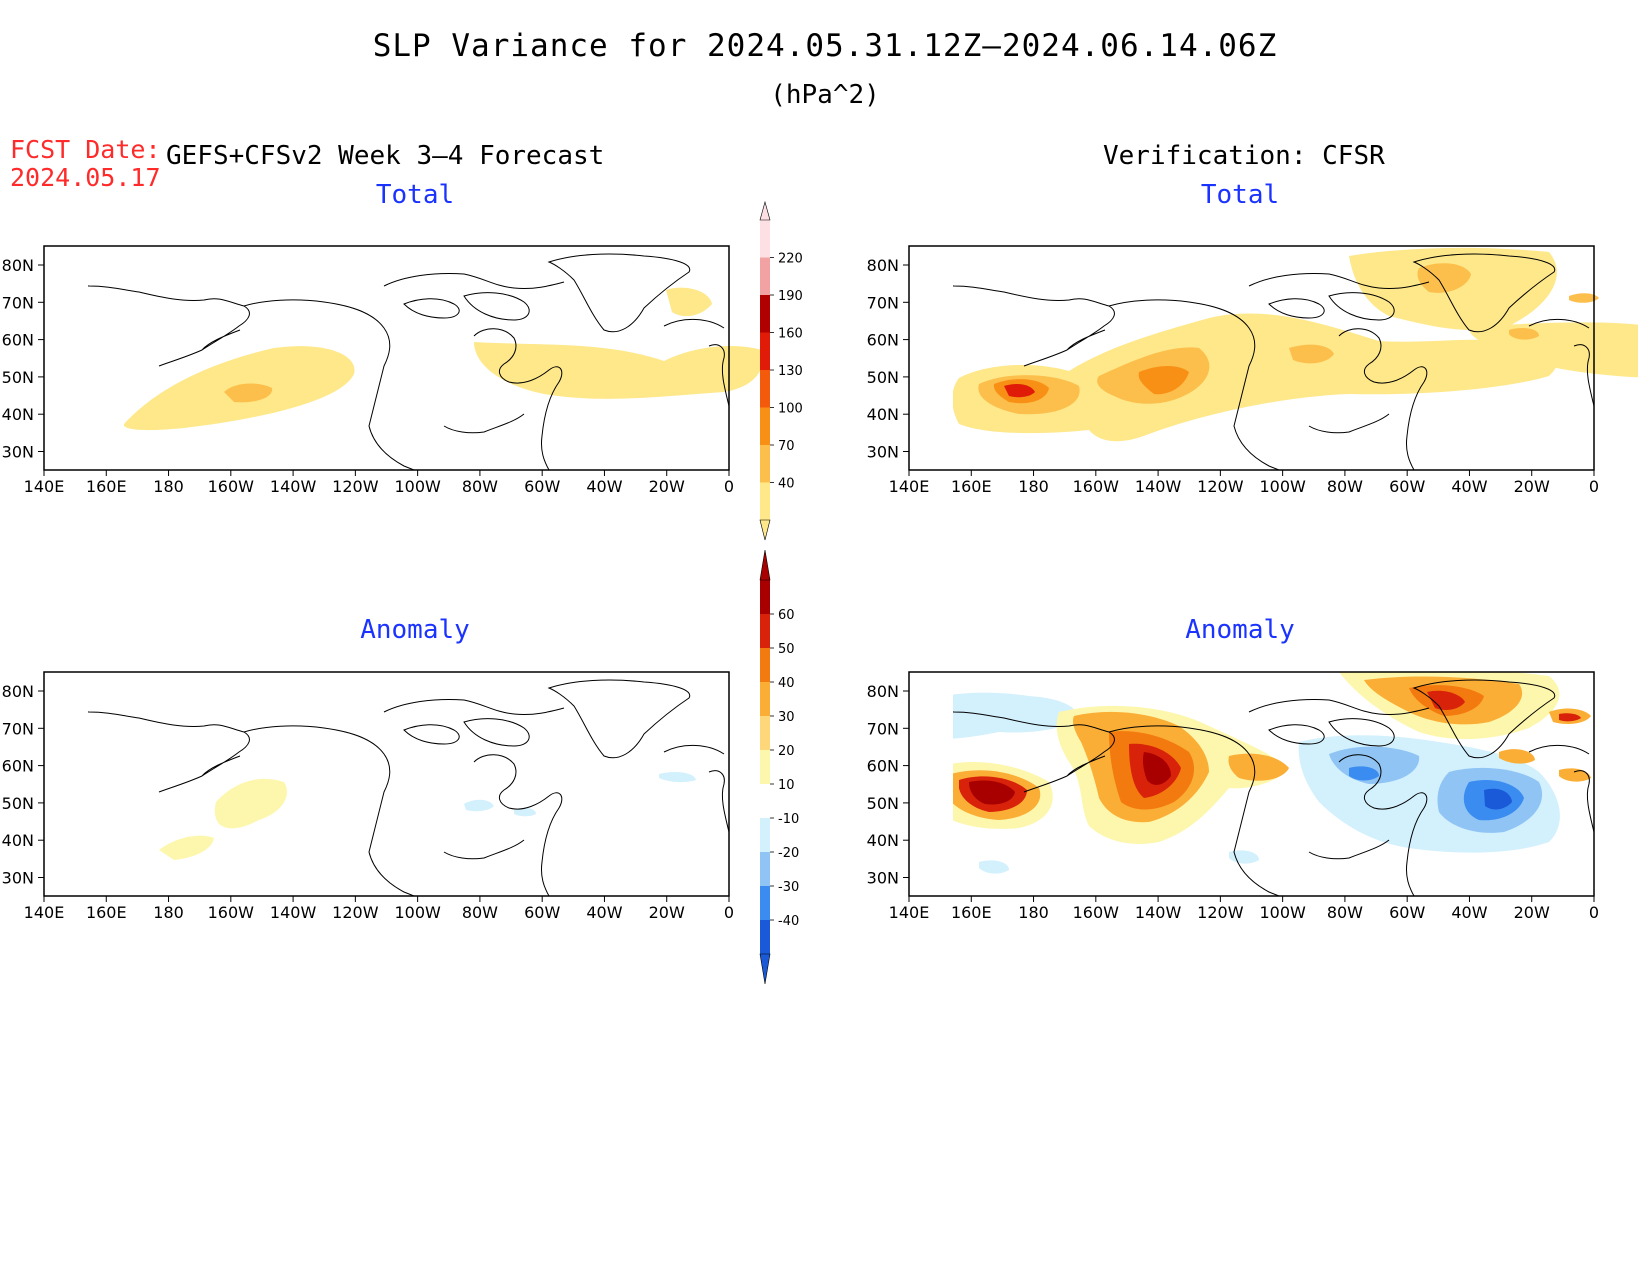  Describe the element at coordinates (779, 767) in the screenshot. I see `anomaly-colorbar: -40 -30 -20 -10 10 20 30 40 50 60` at that location.